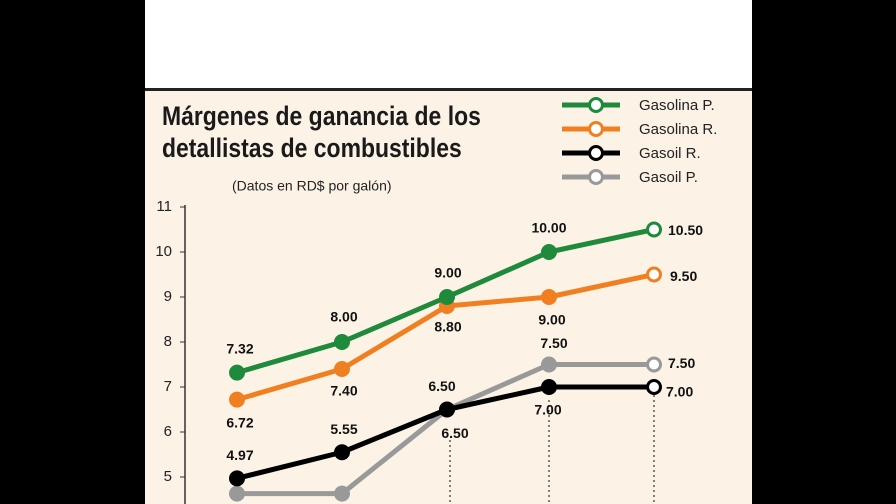 The width and height of the screenshot is (896, 504). Describe the element at coordinates (168, 476) in the screenshot. I see `y-tick-label: 5` at that location.